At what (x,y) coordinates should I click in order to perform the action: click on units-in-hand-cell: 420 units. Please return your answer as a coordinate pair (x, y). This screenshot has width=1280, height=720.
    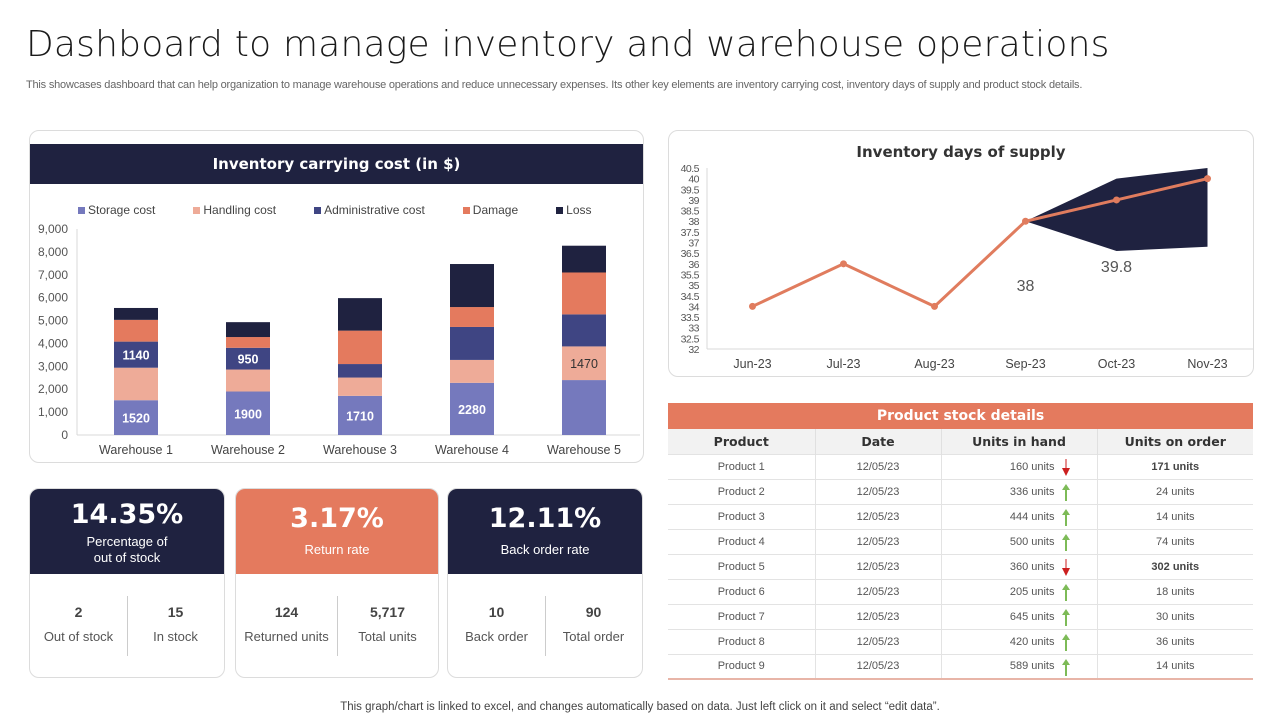
    Looking at the image, I should click on (1019, 641).